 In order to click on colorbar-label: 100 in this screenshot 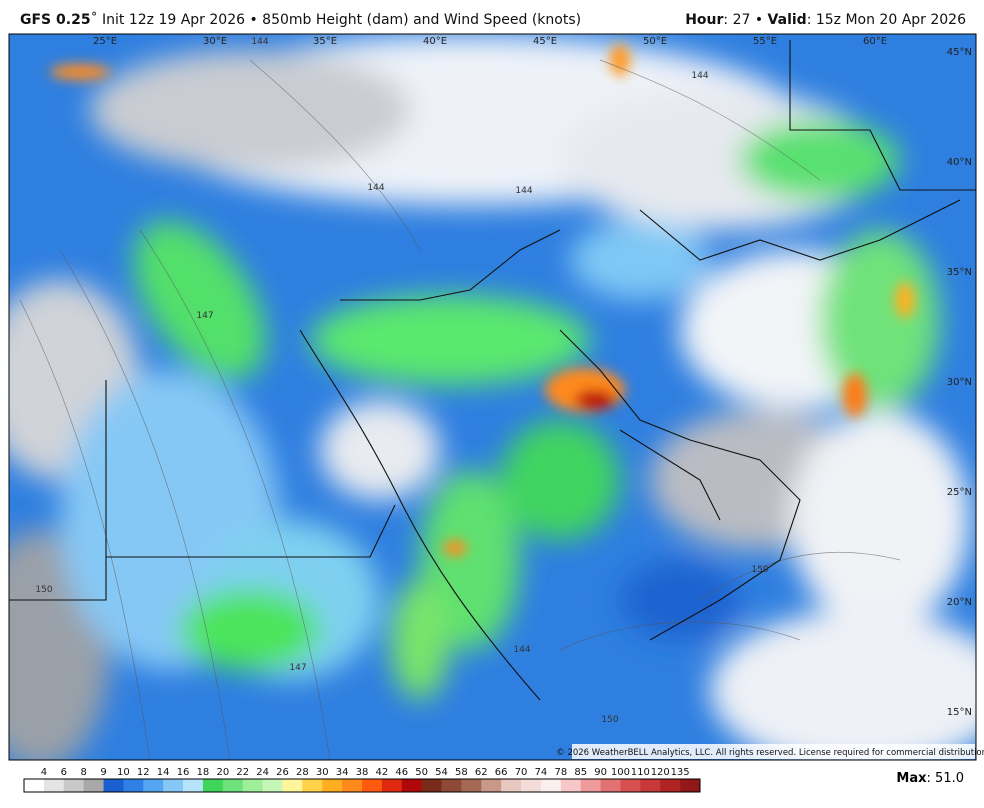, I will do `click(620, 772)`.